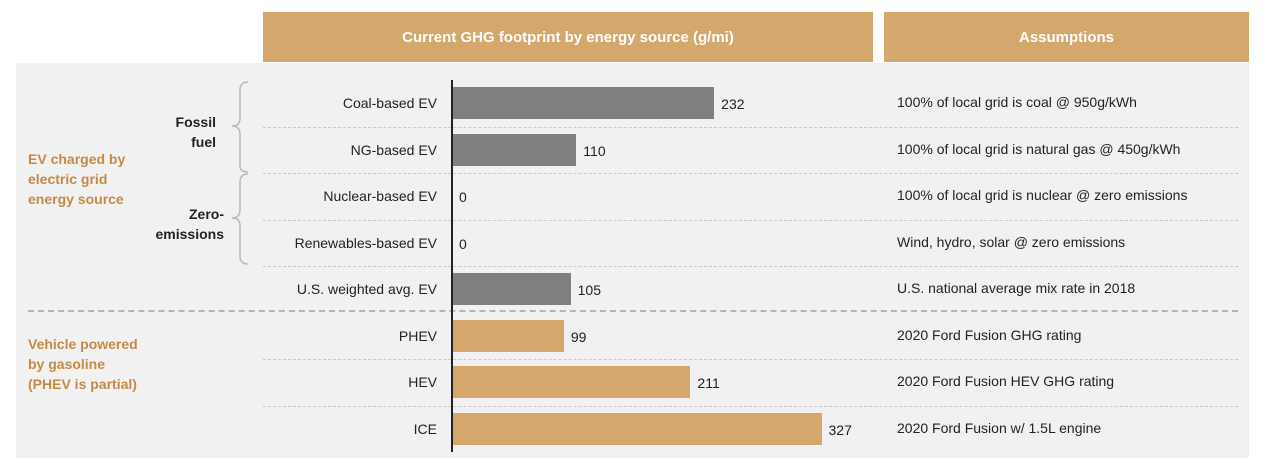 The image size is (1269, 471). I want to click on value-label: 110, so click(594, 150).